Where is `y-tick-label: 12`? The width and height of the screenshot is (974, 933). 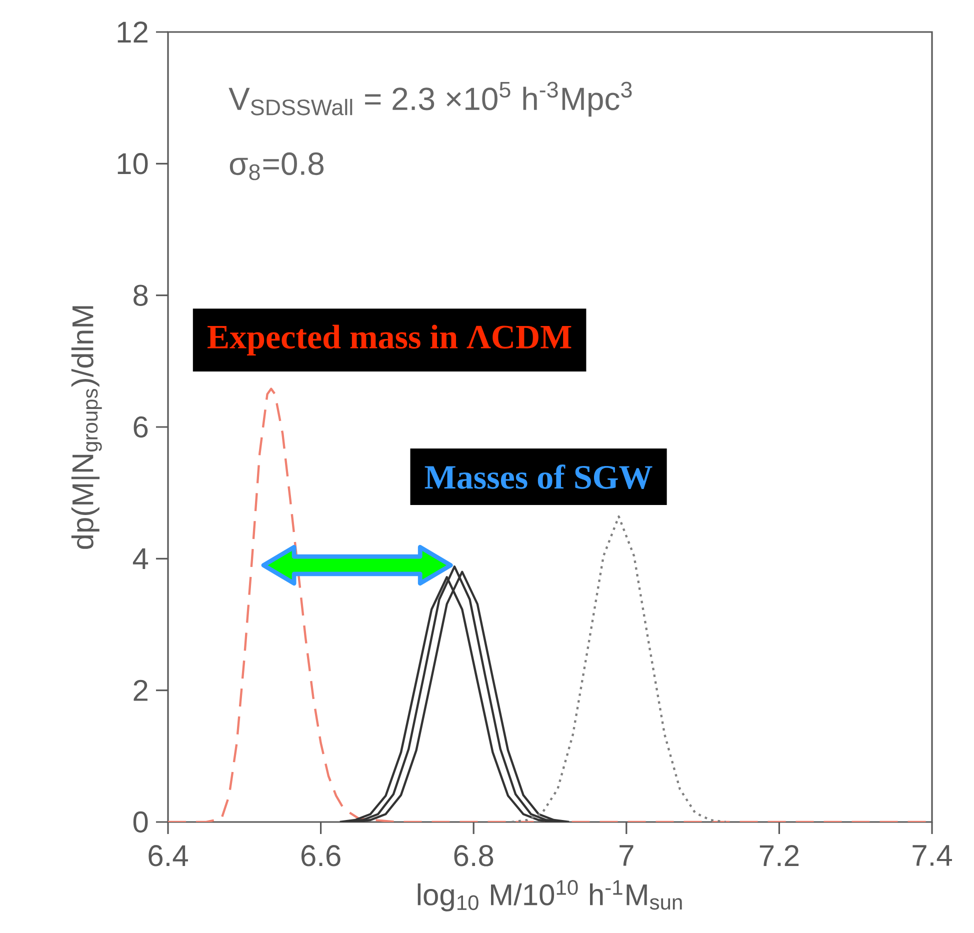 y-tick-label: 12 is located at coordinates (133, 32).